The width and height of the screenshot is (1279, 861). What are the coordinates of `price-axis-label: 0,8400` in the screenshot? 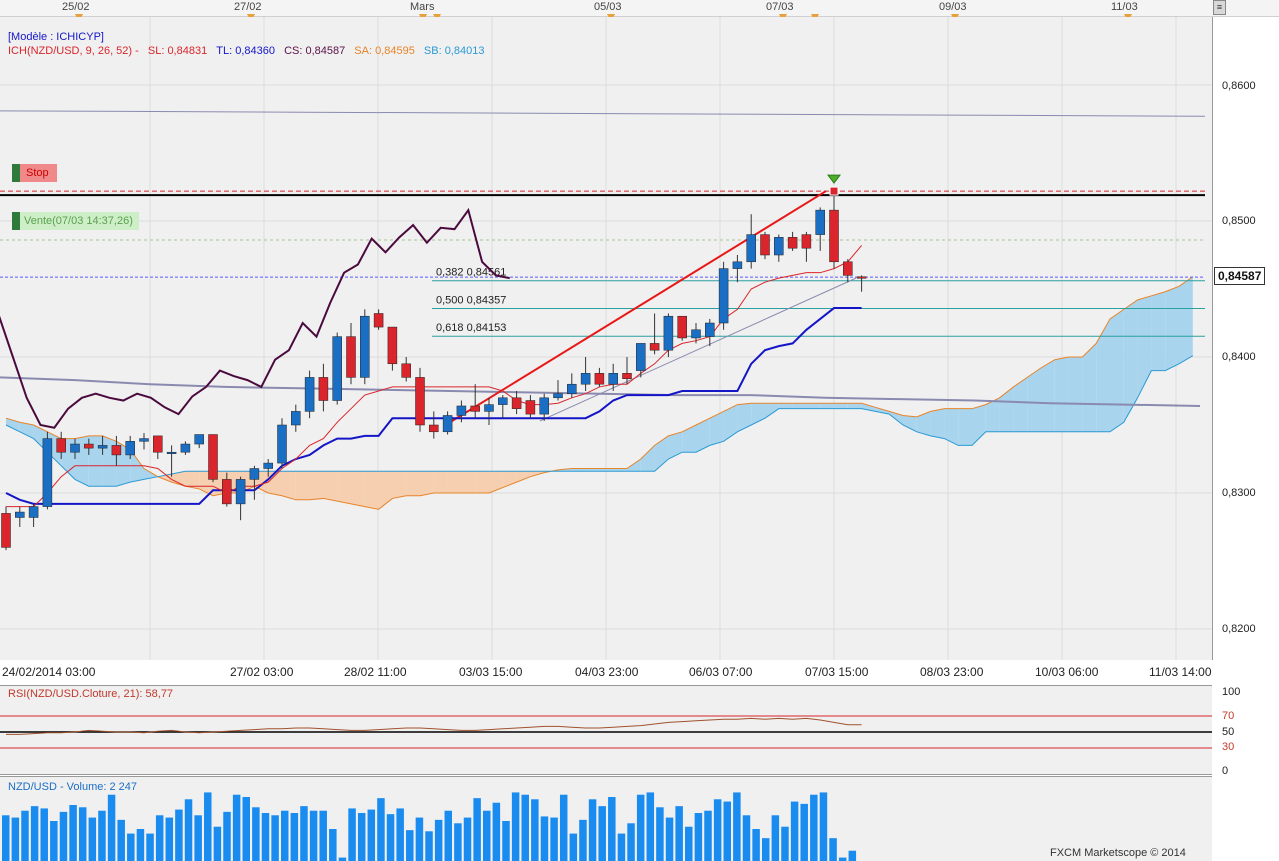 It's located at (1239, 357).